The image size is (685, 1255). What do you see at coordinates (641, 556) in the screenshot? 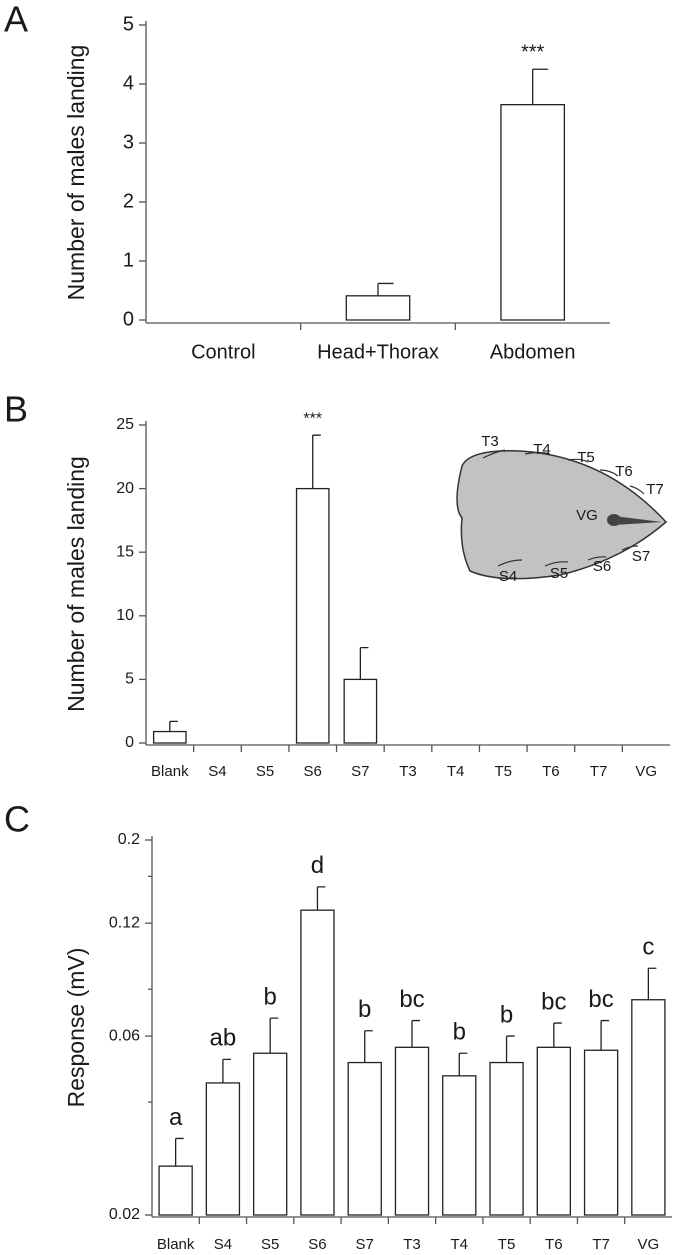
I see `inset-label: S7` at bounding box center [641, 556].